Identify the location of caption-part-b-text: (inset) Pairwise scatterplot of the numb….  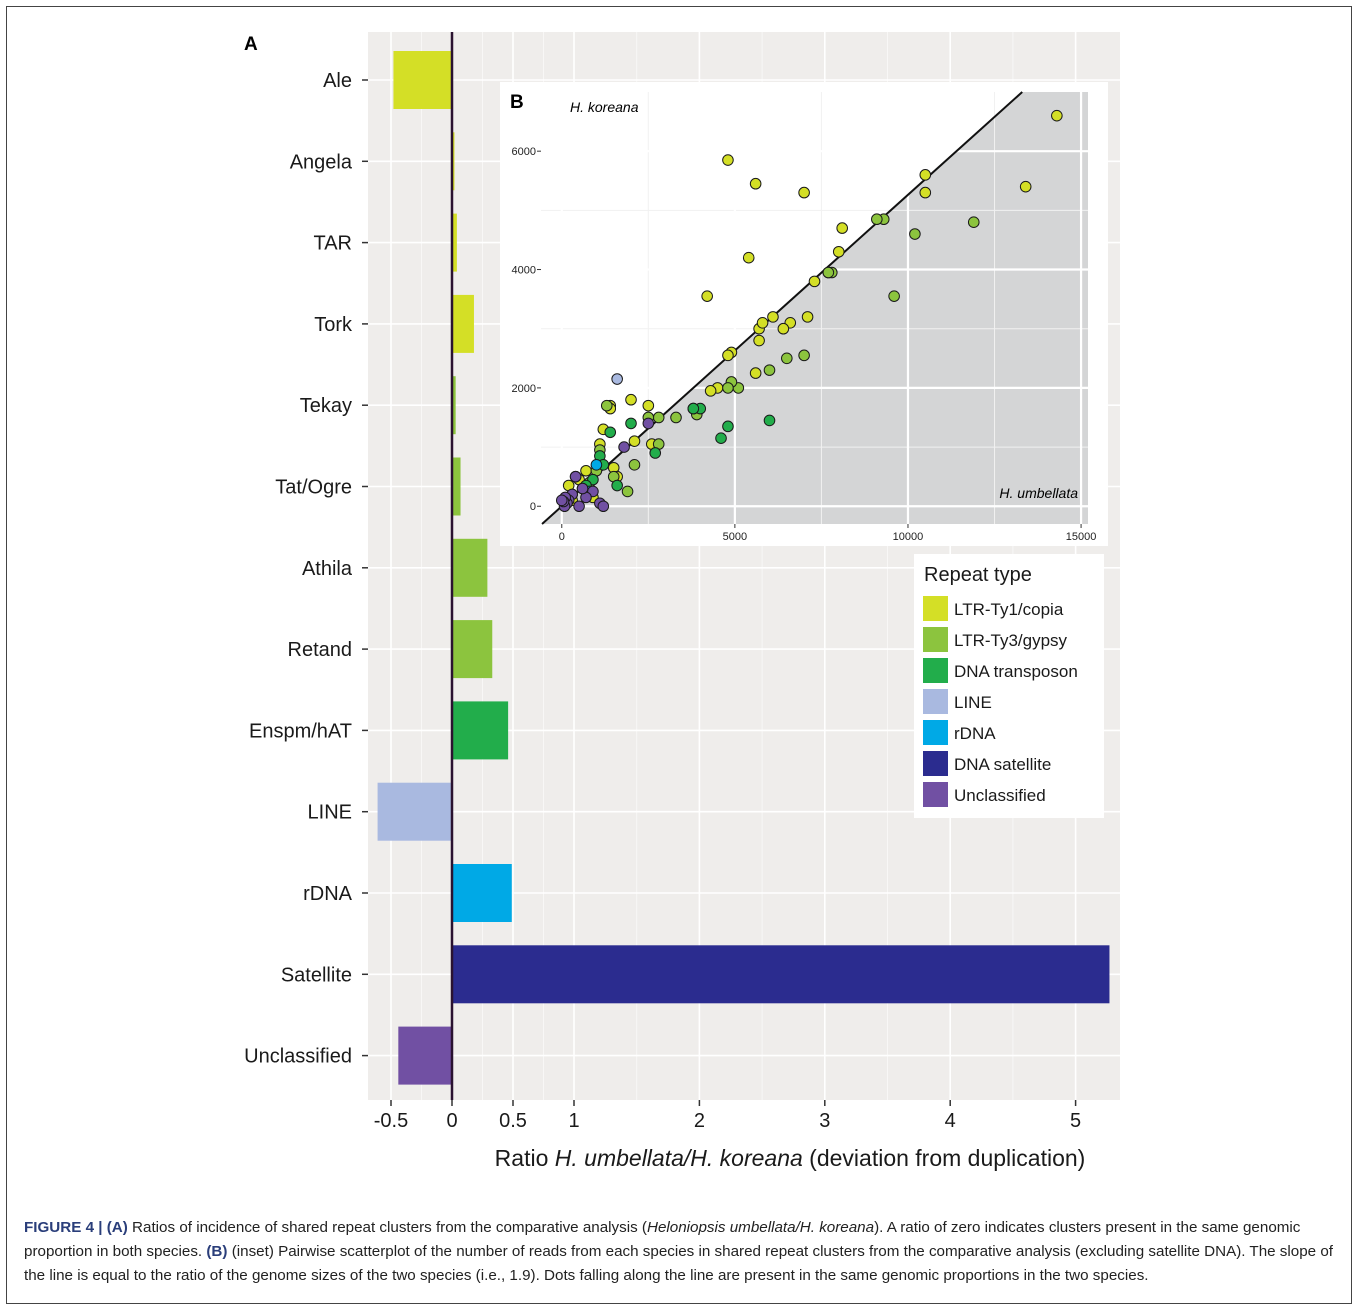
(679, 1264).